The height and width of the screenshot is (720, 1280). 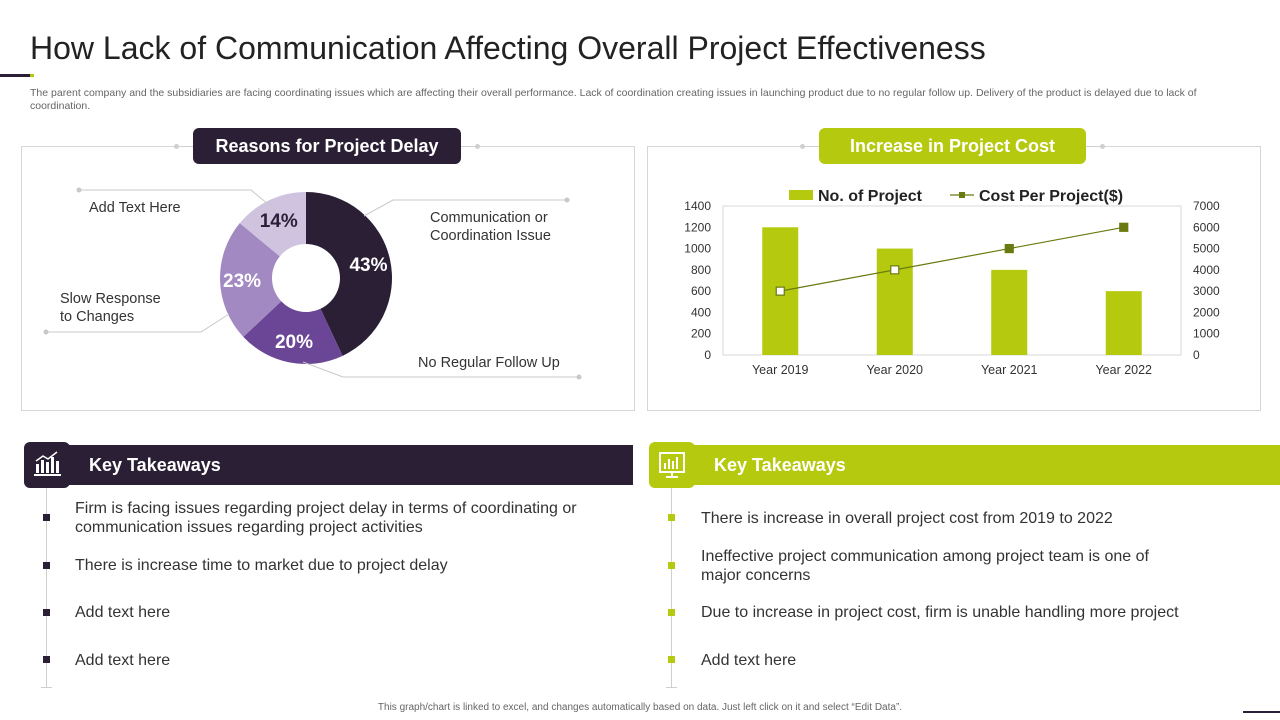 What do you see at coordinates (697, 249) in the screenshot?
I see `y-left-tick: 1000` at bounding box center [697, 249].